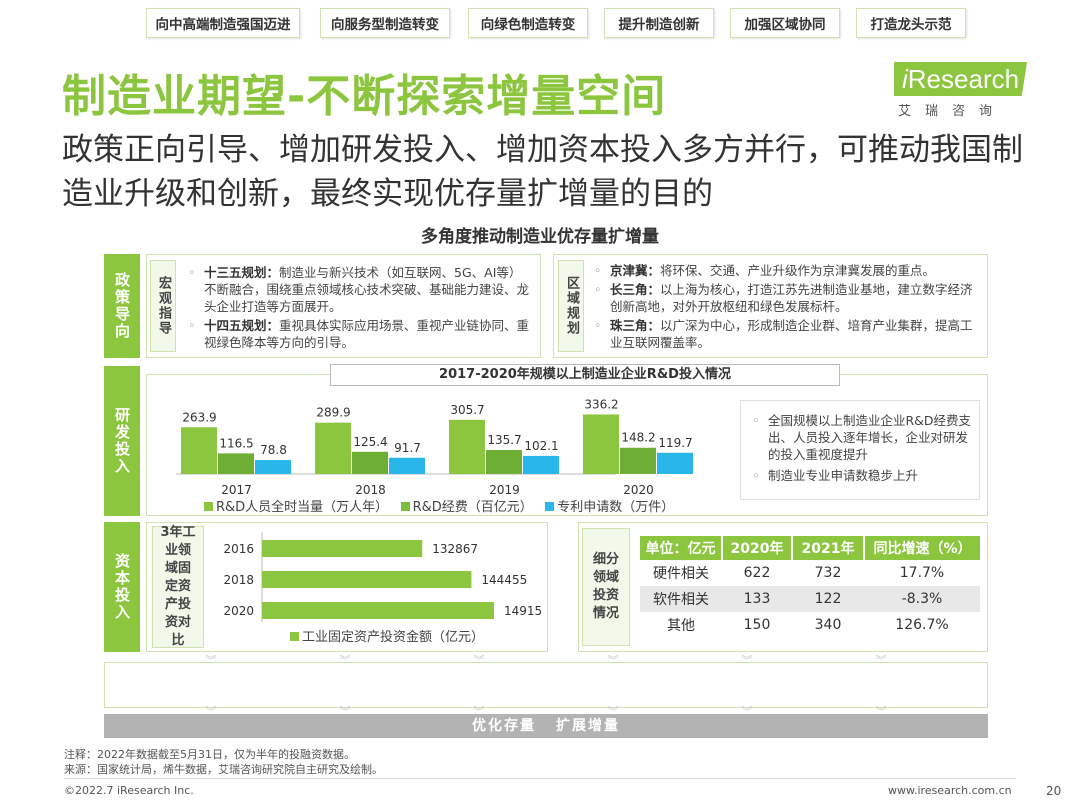 The width and height of the screenshot is (1080, 810). I want to click on table-header: 2020年, so click(756, 548).